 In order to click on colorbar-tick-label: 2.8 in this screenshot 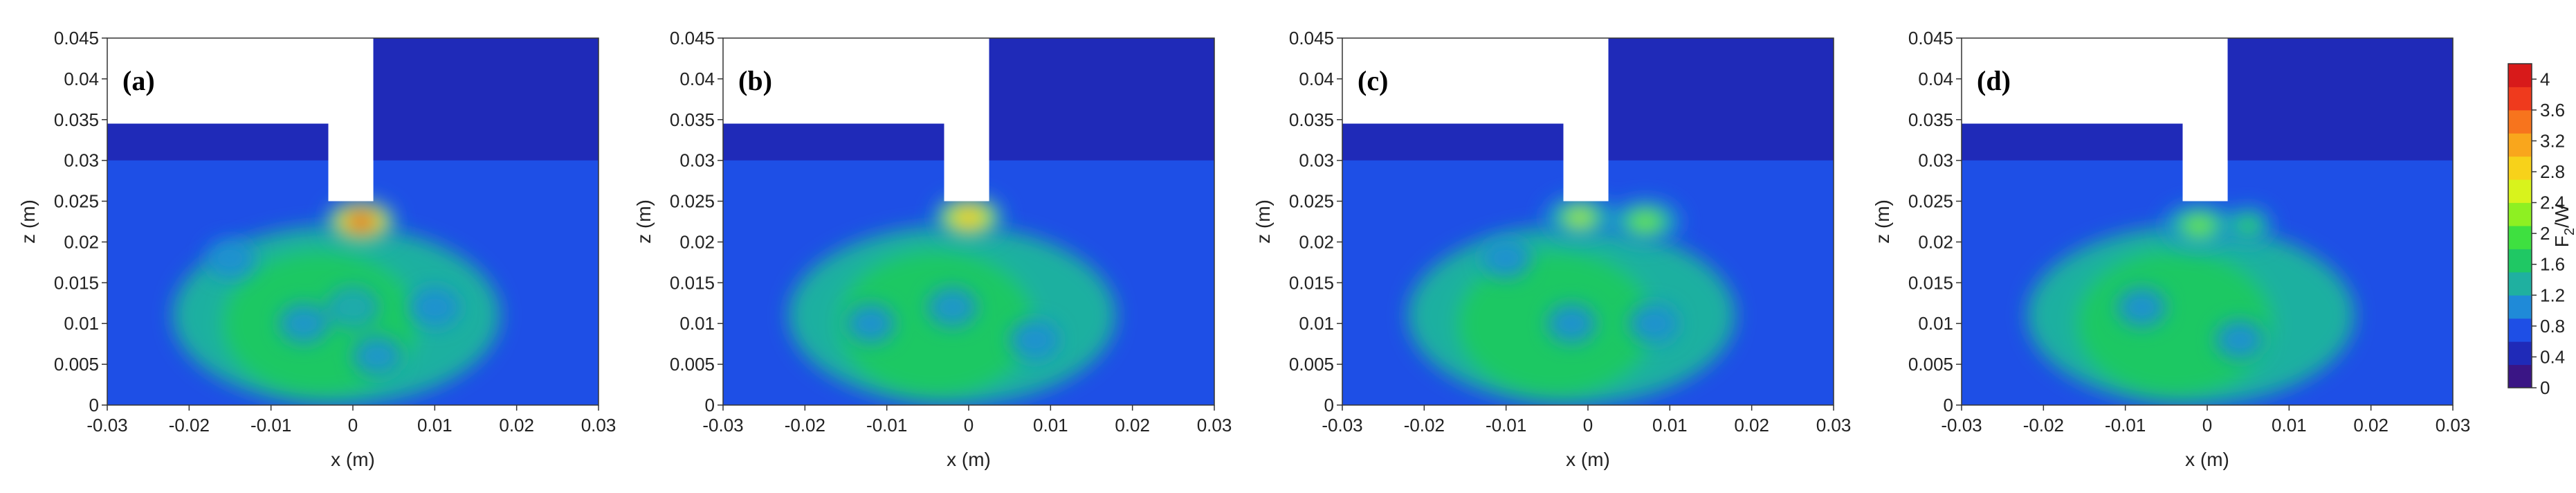, I will do `click(2553, 172)`.